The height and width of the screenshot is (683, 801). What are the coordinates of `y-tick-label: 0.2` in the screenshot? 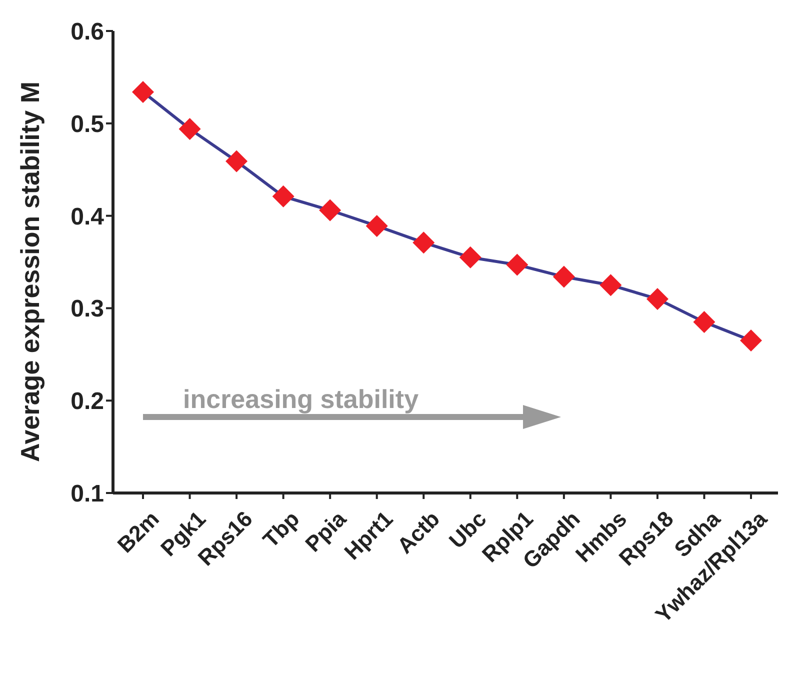 It's located at (87, 402).